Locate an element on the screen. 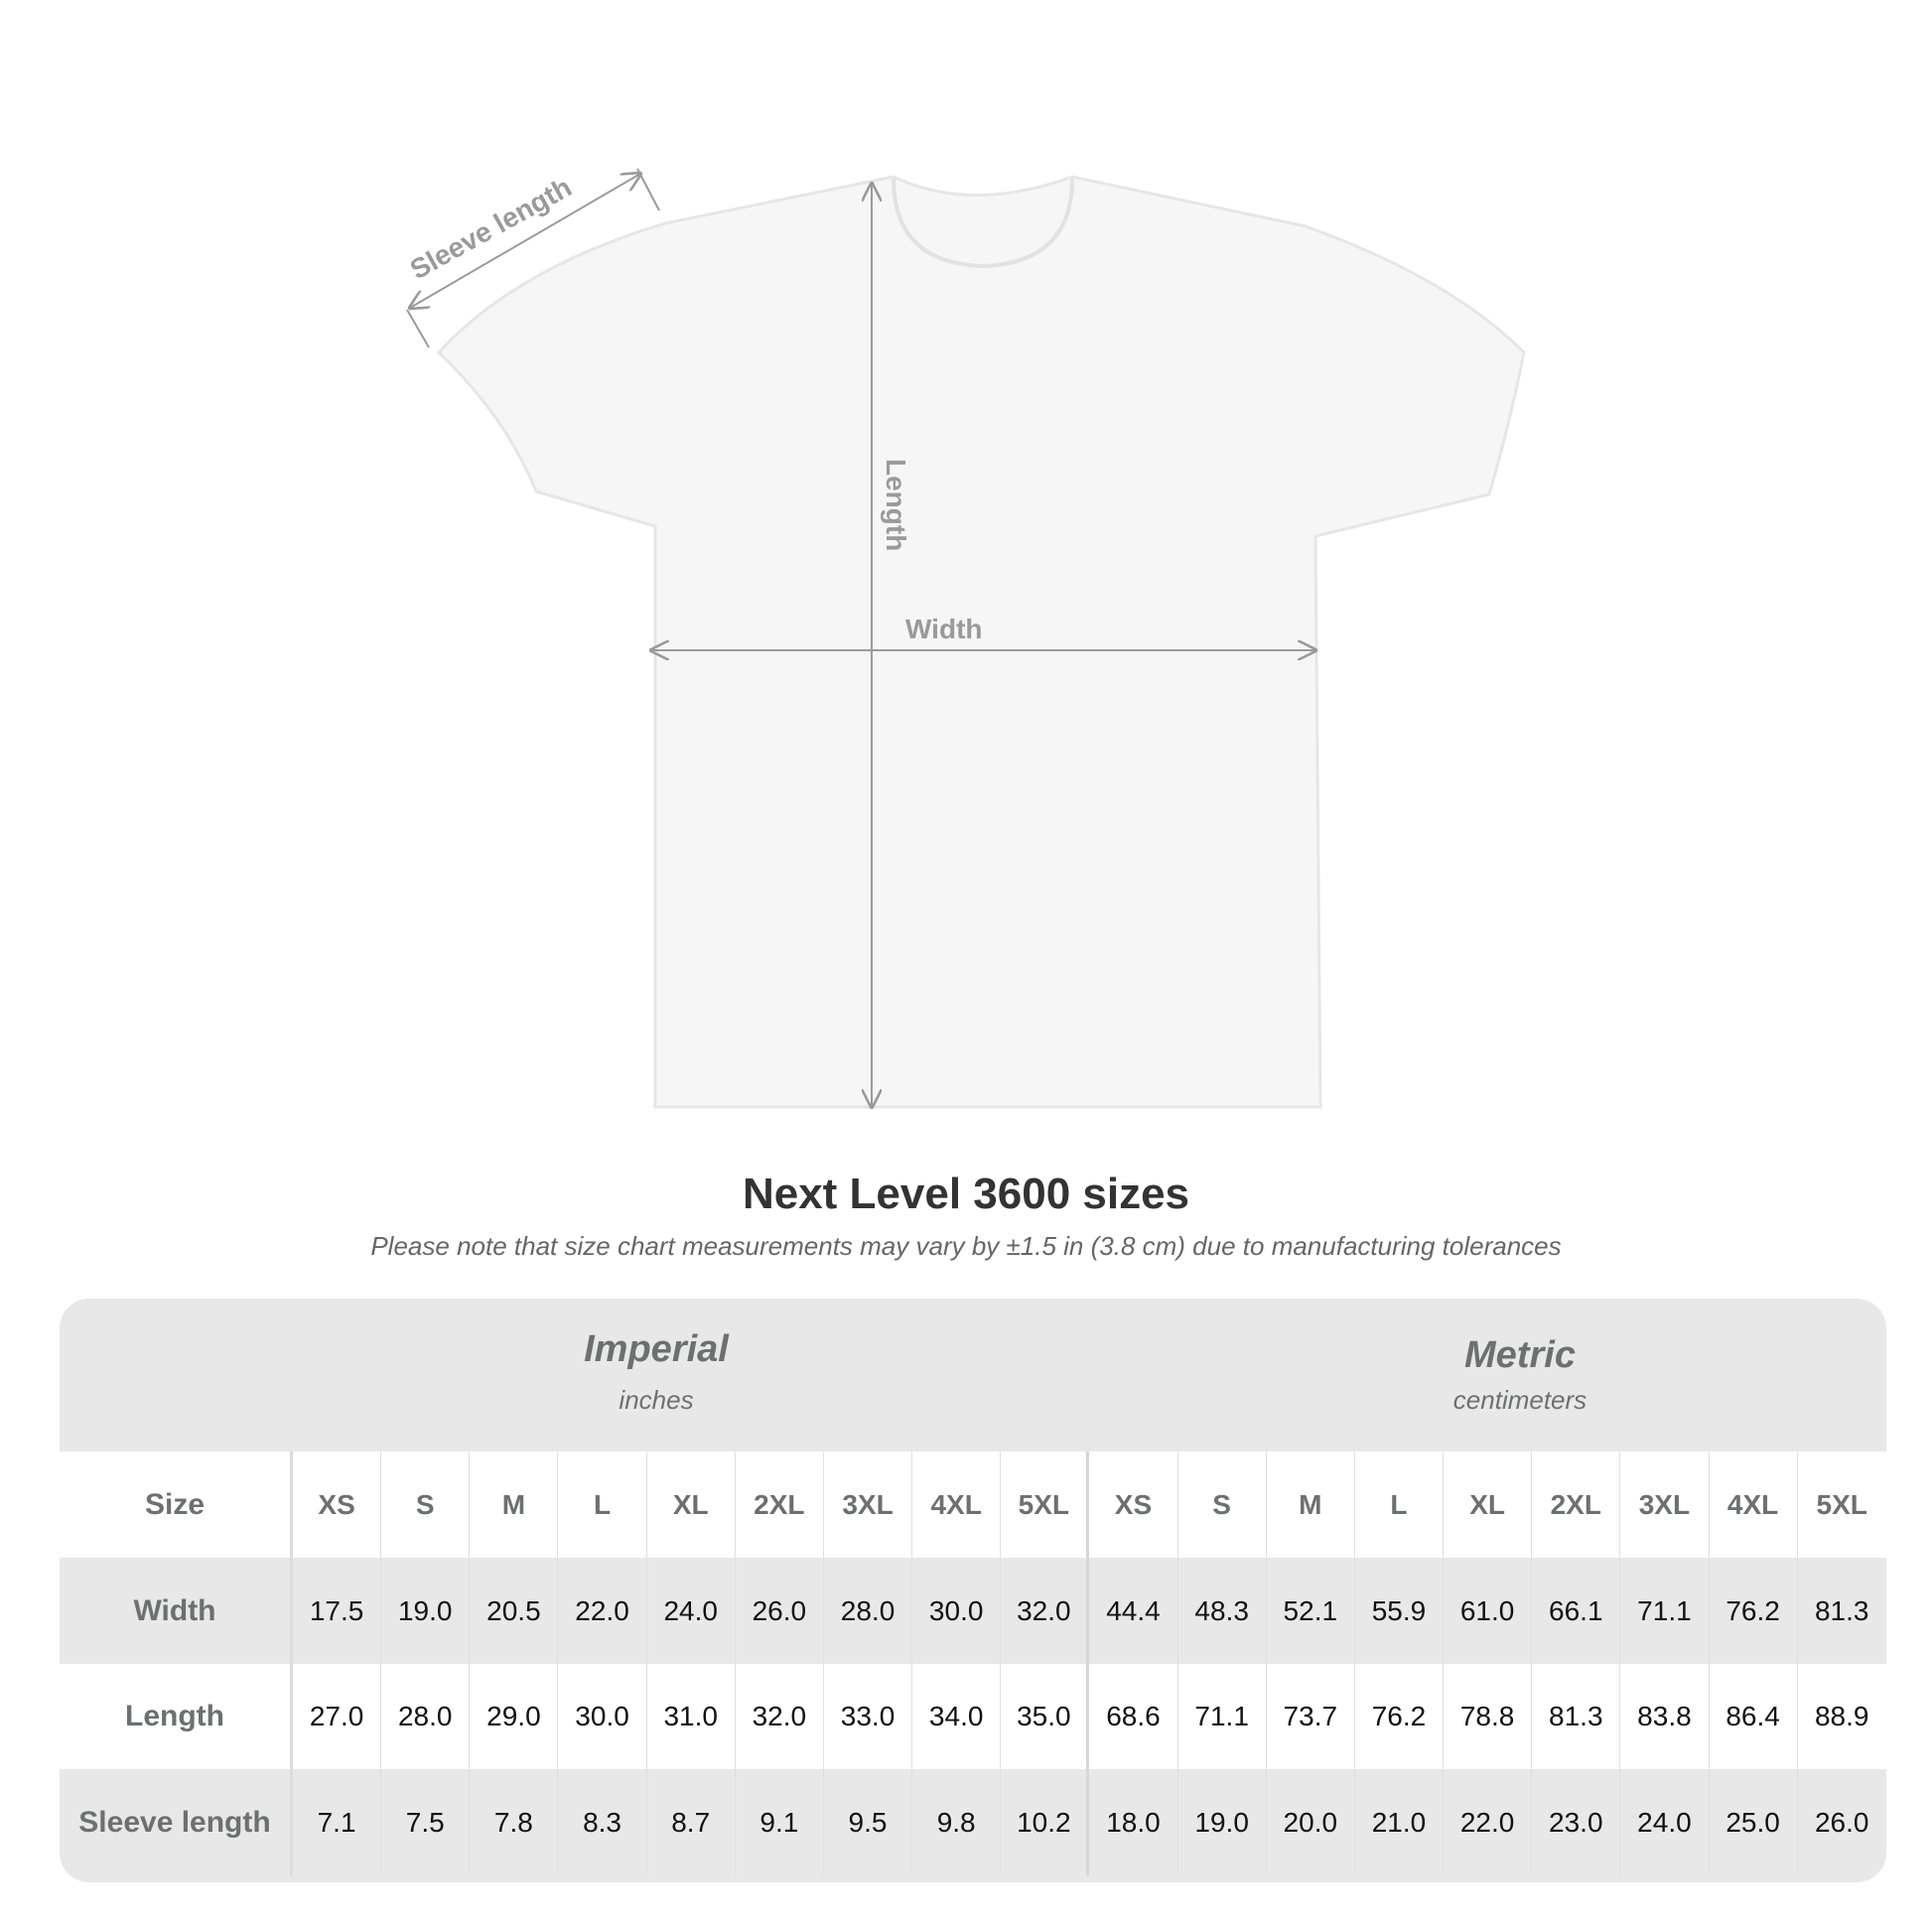  row-label: Size is located at coordinates (176, 1504).